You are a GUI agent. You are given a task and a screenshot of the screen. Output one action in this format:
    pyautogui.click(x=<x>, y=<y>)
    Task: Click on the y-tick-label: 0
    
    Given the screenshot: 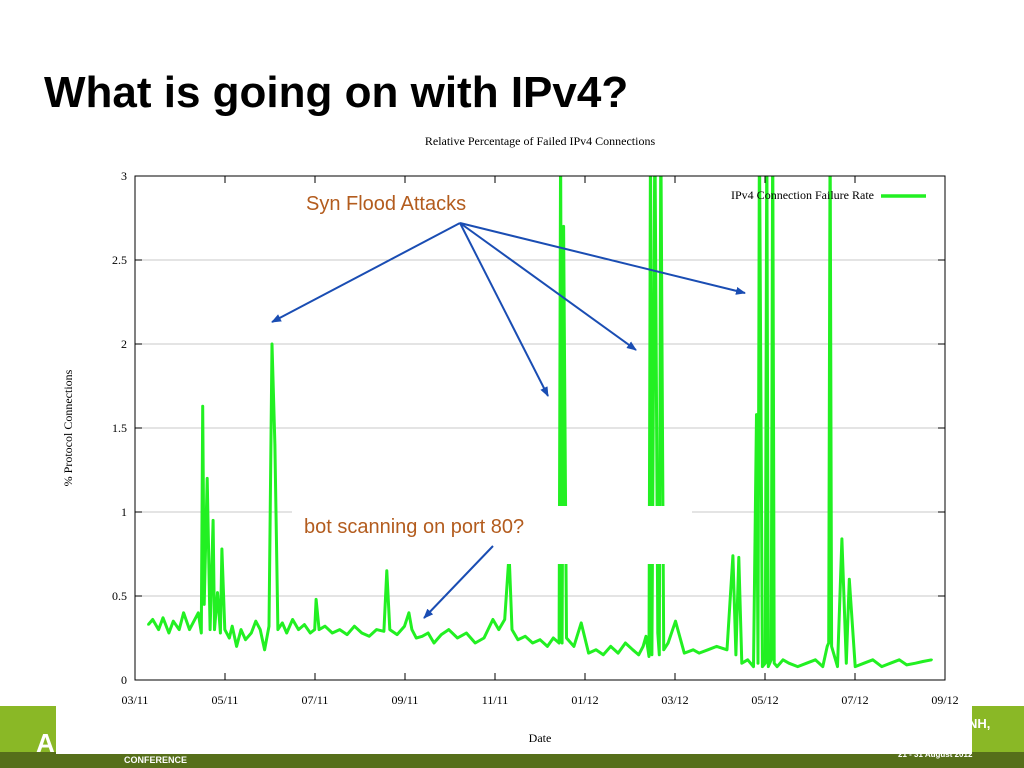 What is the action you would take?
    pyautogui.click(x=124, y=680)
    